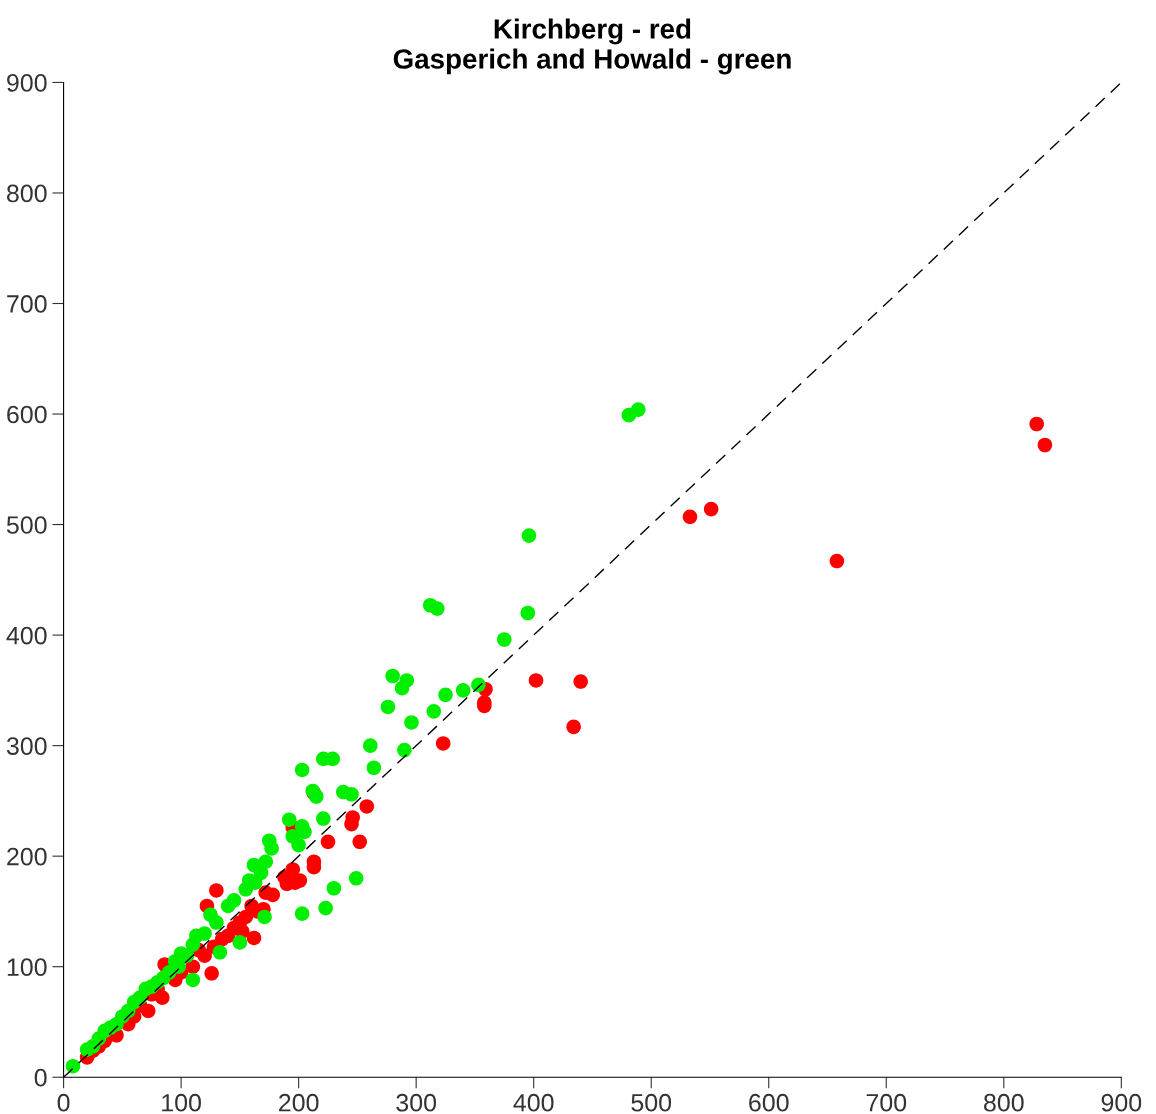 Image resolution: width=1156 pixels, height=1114 pixels. I want to click on x-tick-label: 800, so click(1004, 1102).